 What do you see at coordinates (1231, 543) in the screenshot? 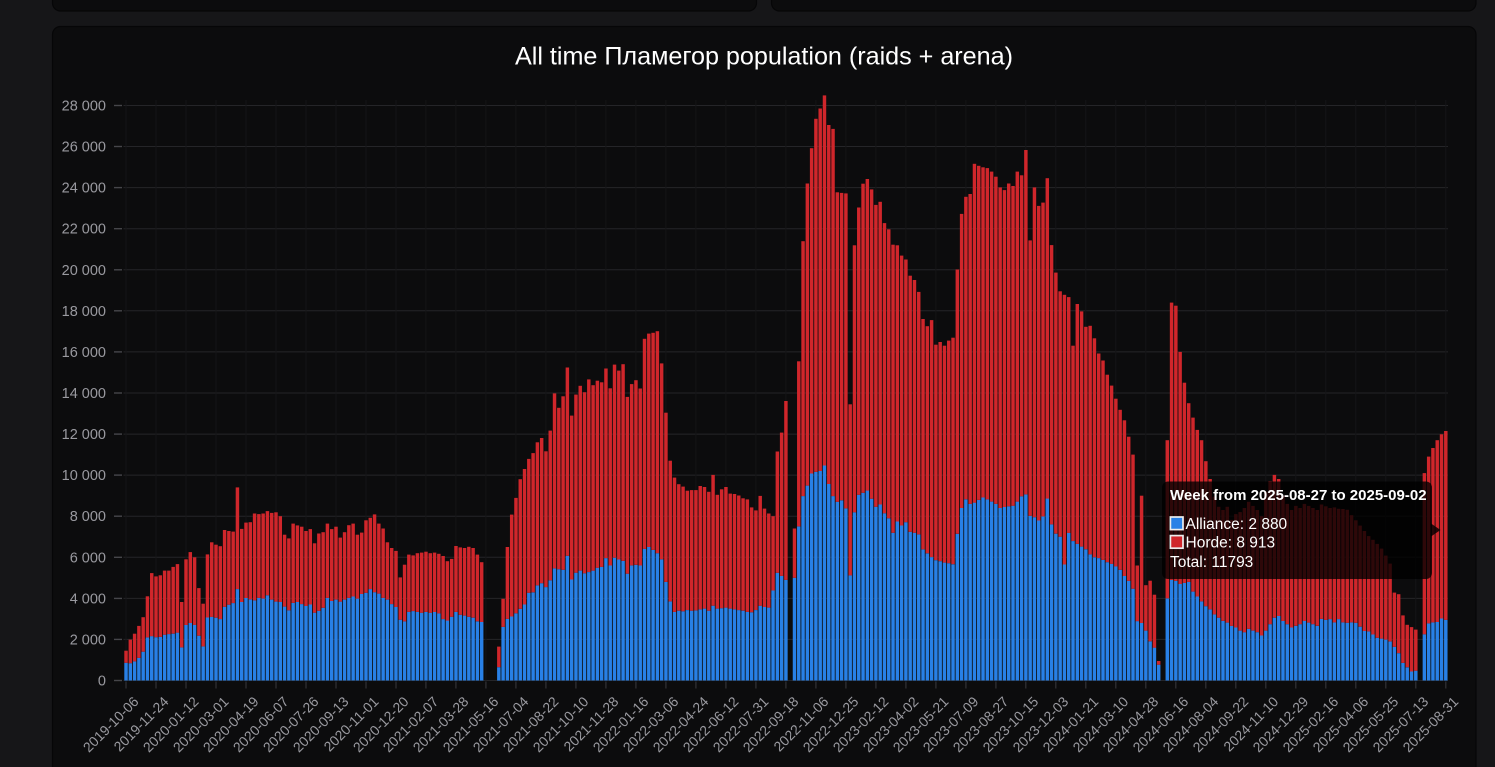
I see `svg-text: Horde: 8 913` at bounding box center [1231, 543].